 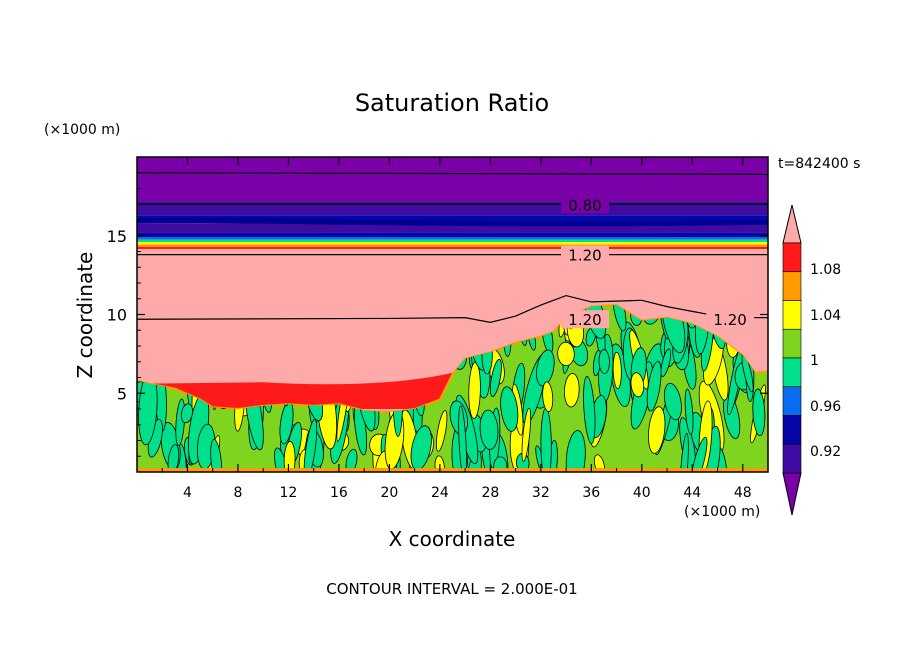 I want to click on contour-label-2: 1.20, so click(x=584, y=320).